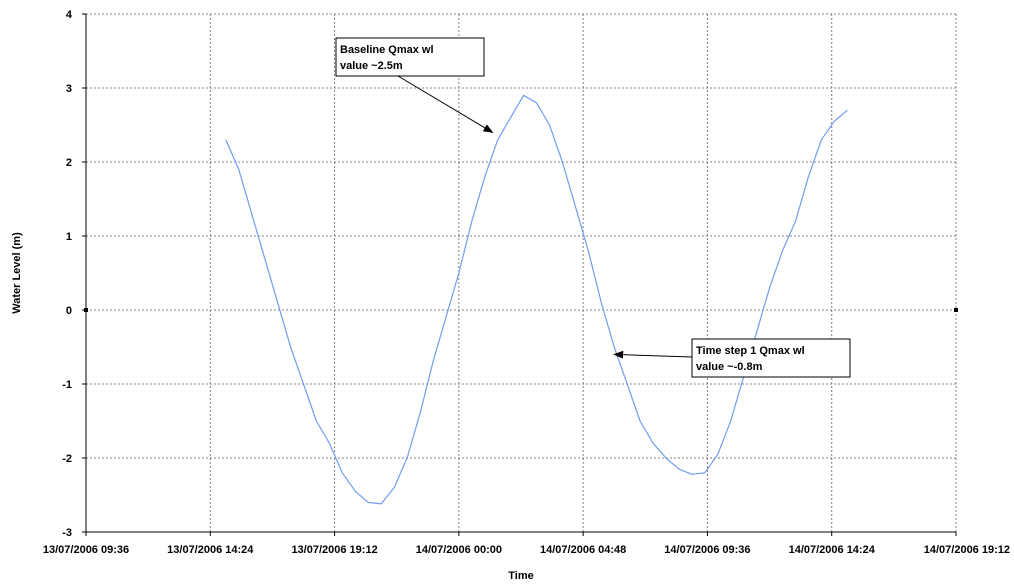  What do you see at coordinates (956, 310) in the screenshot?
I see `zero-marker-right` at bounding box center [956, 310].